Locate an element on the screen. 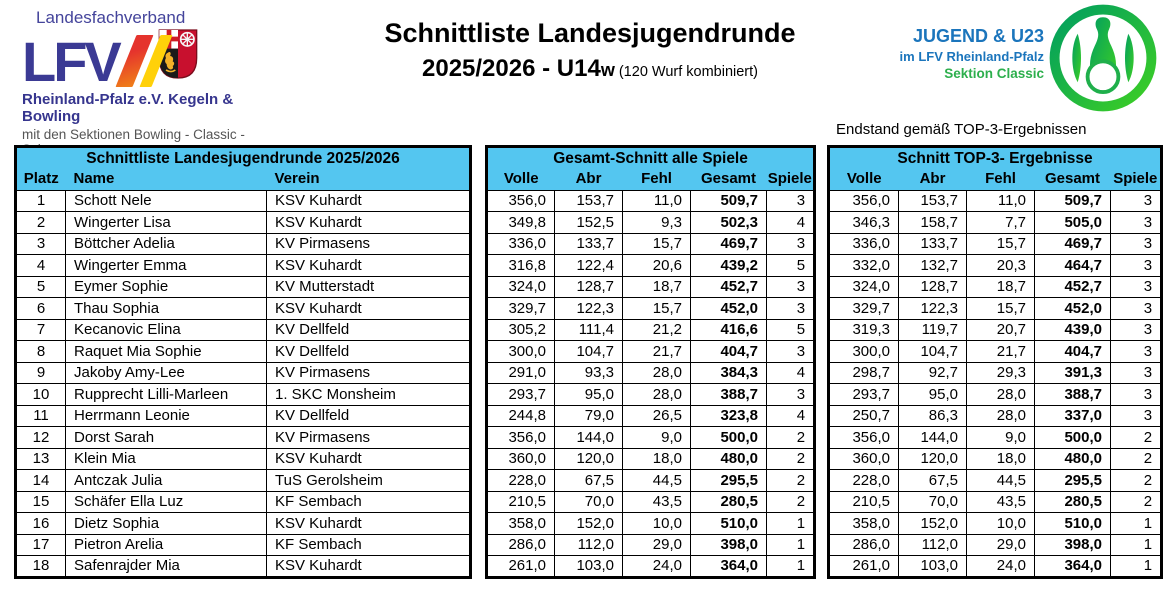 This screenshot has height=590, width=1172. table-cell: 120,0 is located at coordinates (932, 458).